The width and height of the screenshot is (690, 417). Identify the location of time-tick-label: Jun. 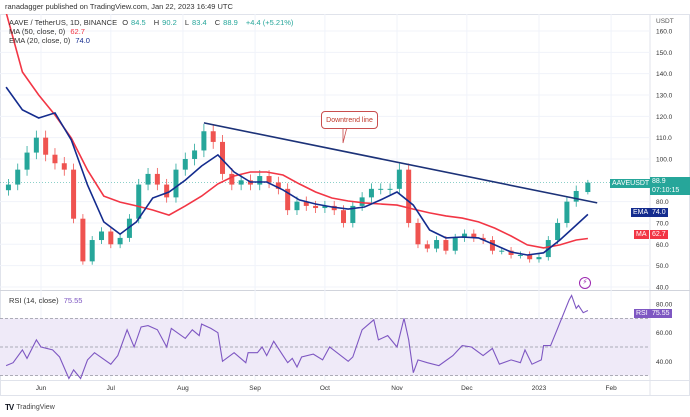
(41, 388).